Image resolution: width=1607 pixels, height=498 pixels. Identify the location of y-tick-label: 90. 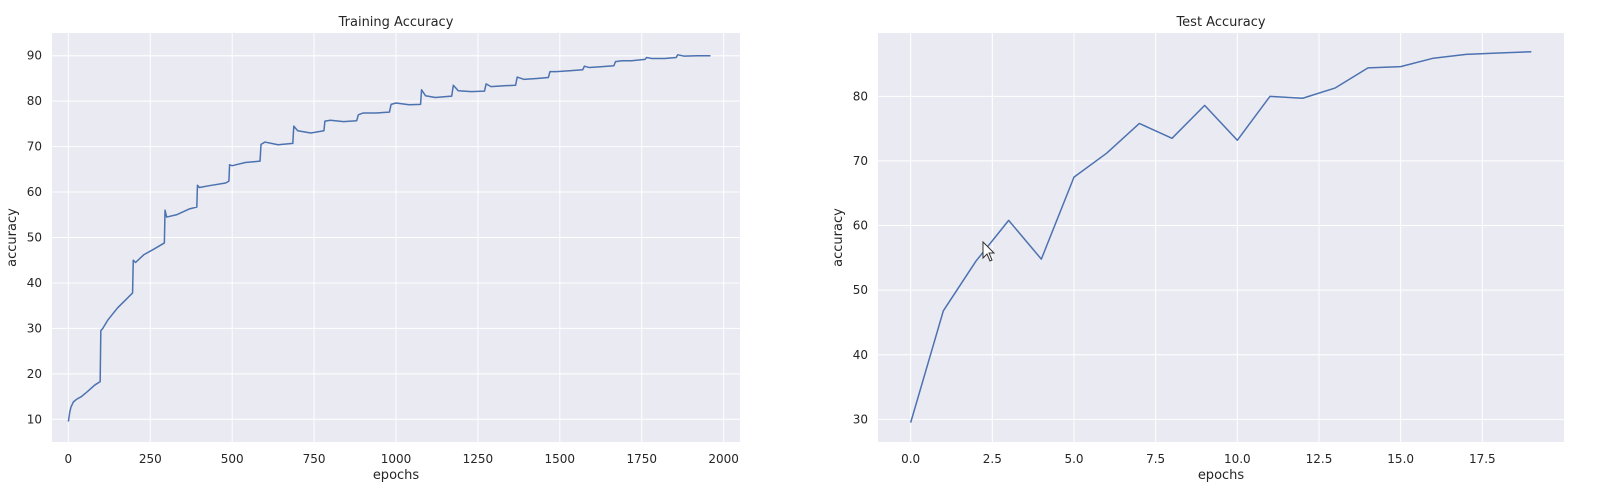
(34, 56).